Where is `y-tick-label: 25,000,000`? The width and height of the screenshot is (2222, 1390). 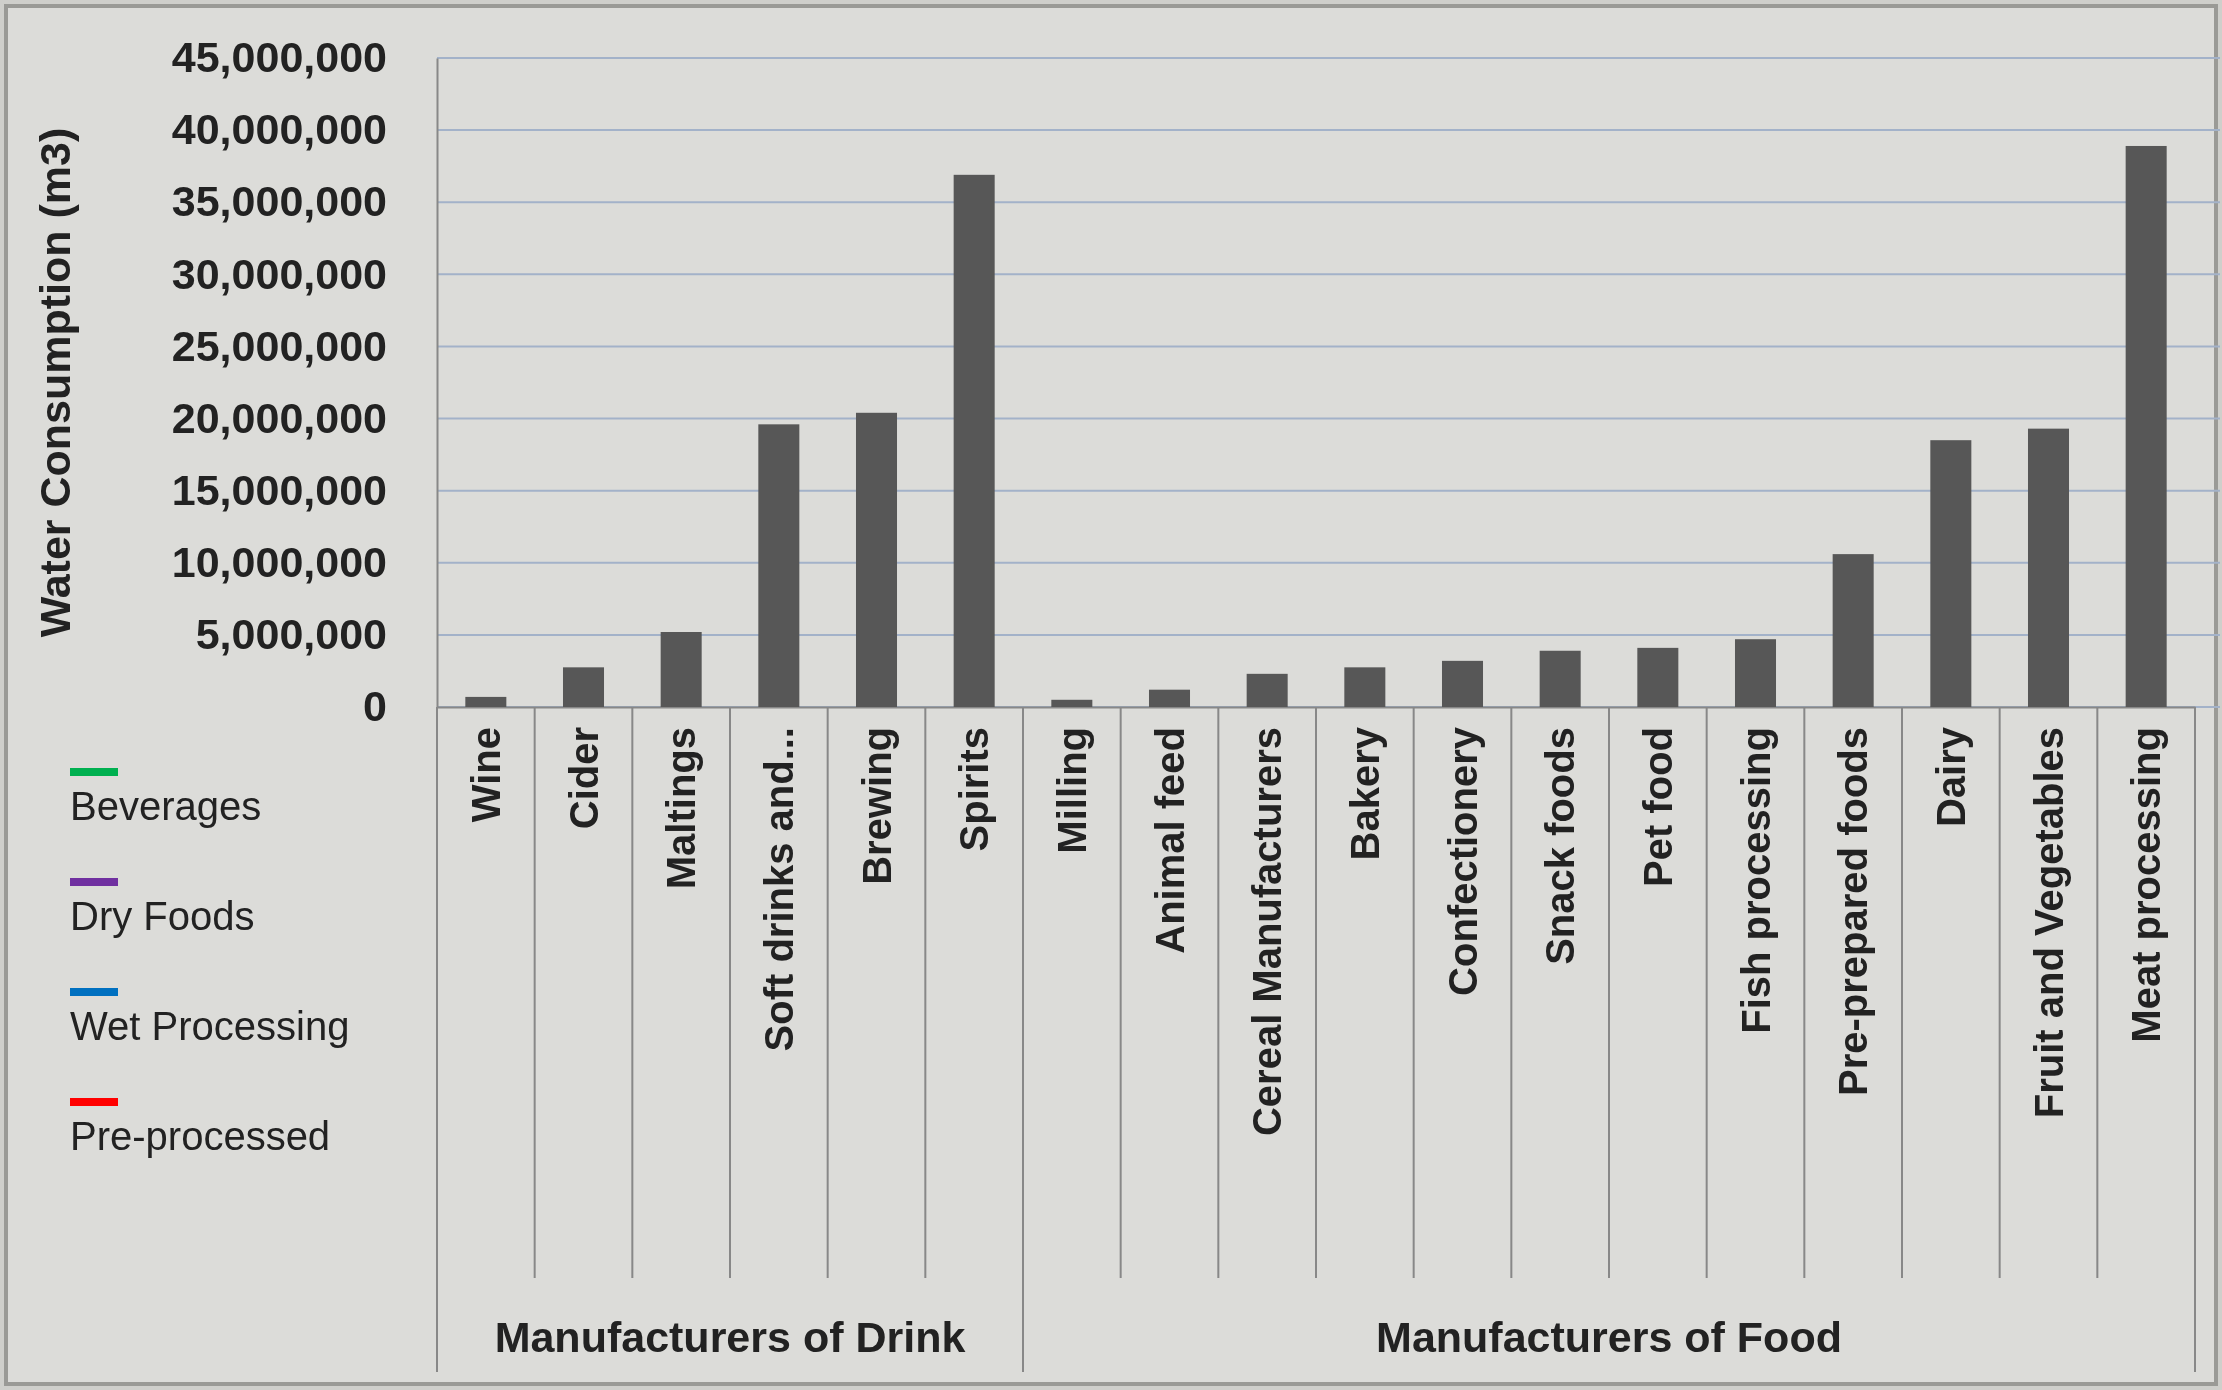 y-tick-label: 25,000,000 is located at coordinates (279, 345).